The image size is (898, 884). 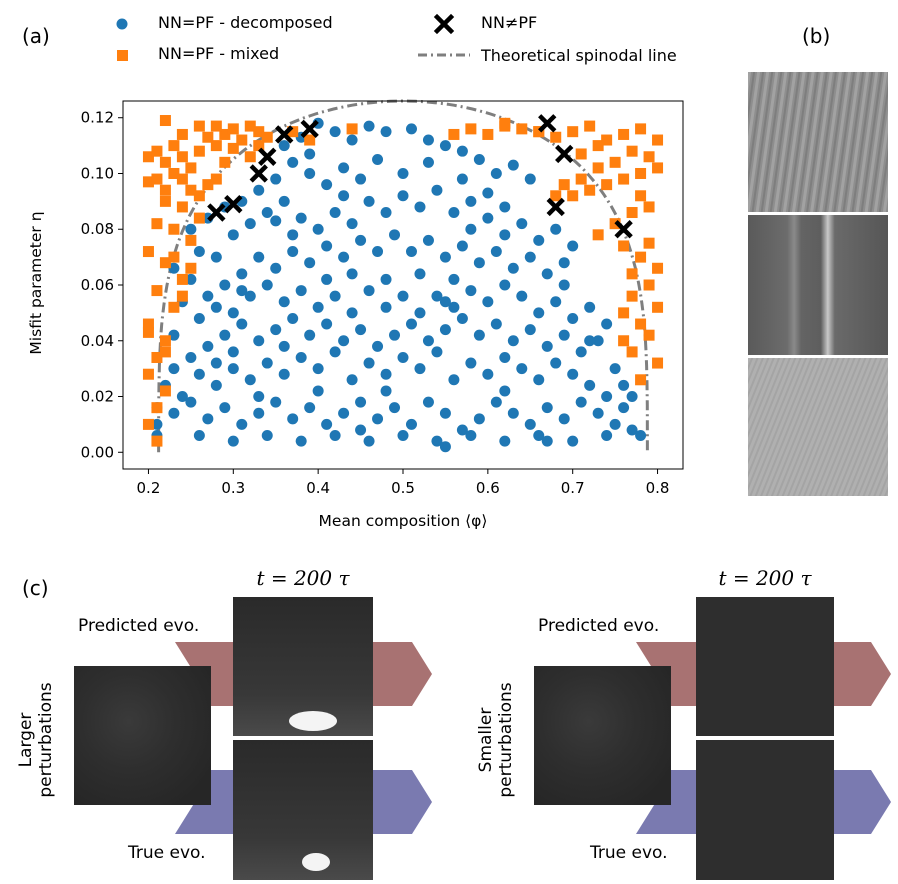 I want to click on legend-mixed-label: NN=PF - mixed, so click(x=219, y=53).